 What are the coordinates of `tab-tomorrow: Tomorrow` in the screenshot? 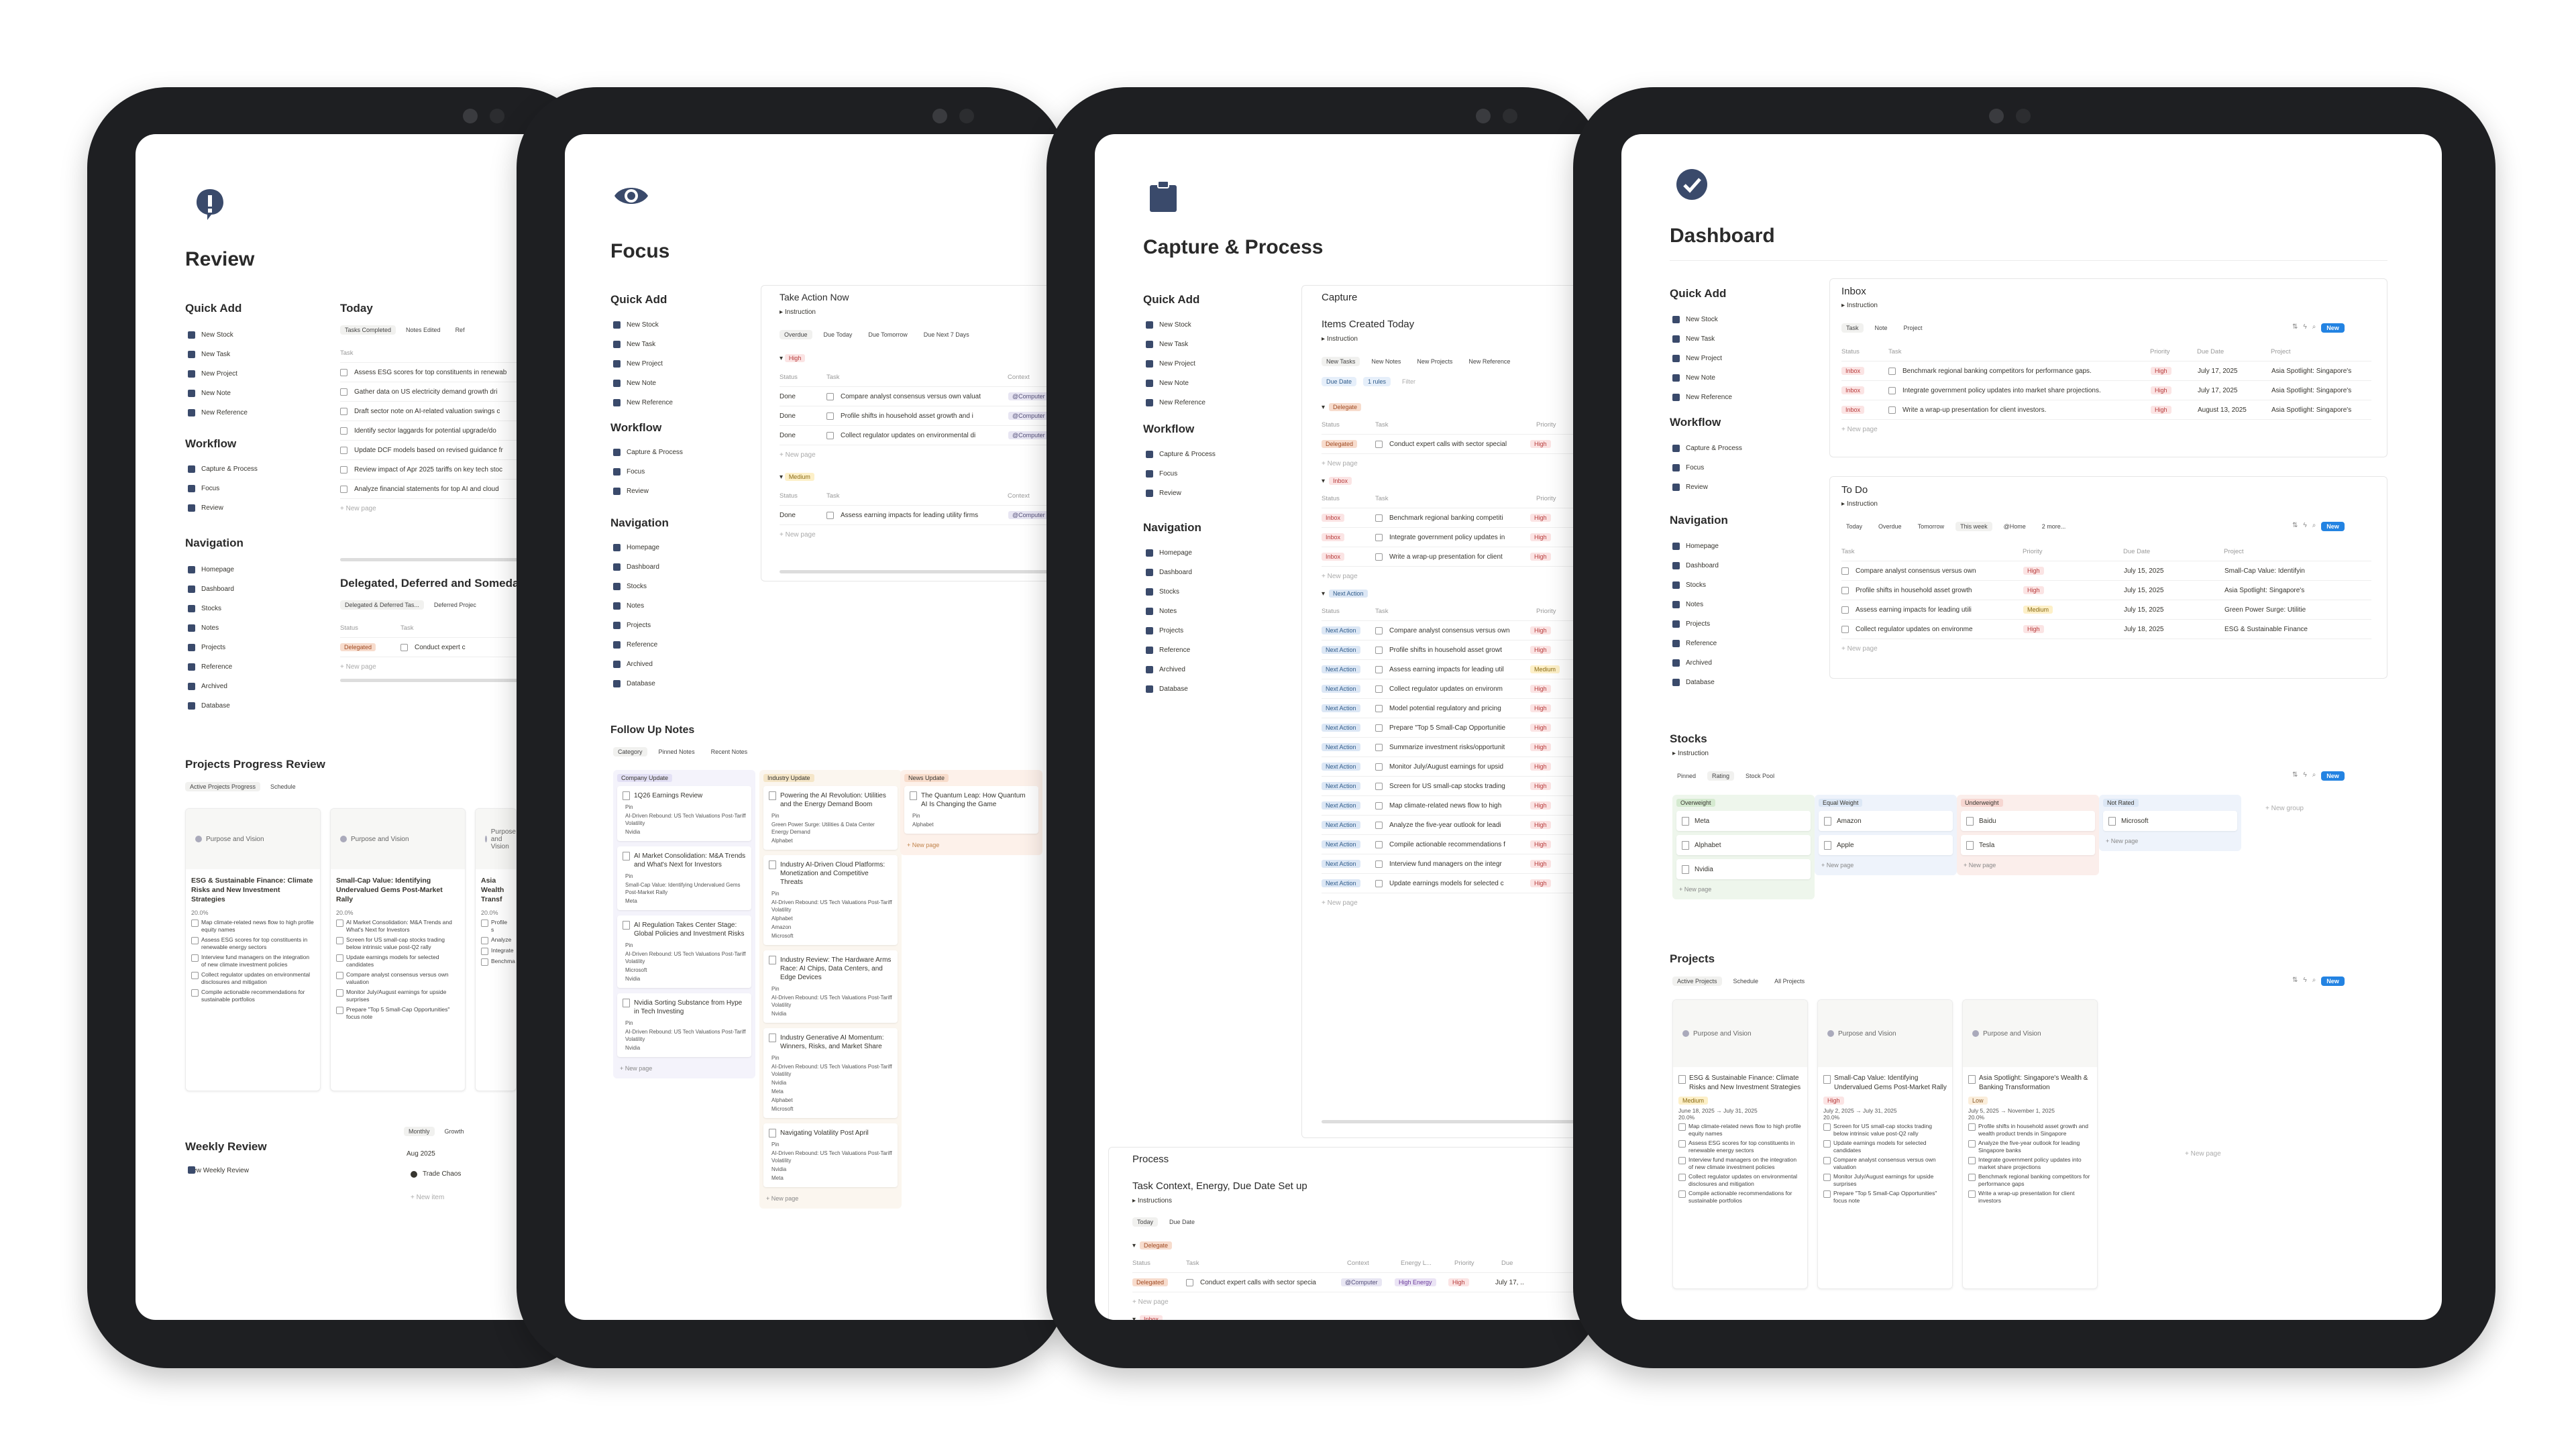 It's located at (1931, 526).